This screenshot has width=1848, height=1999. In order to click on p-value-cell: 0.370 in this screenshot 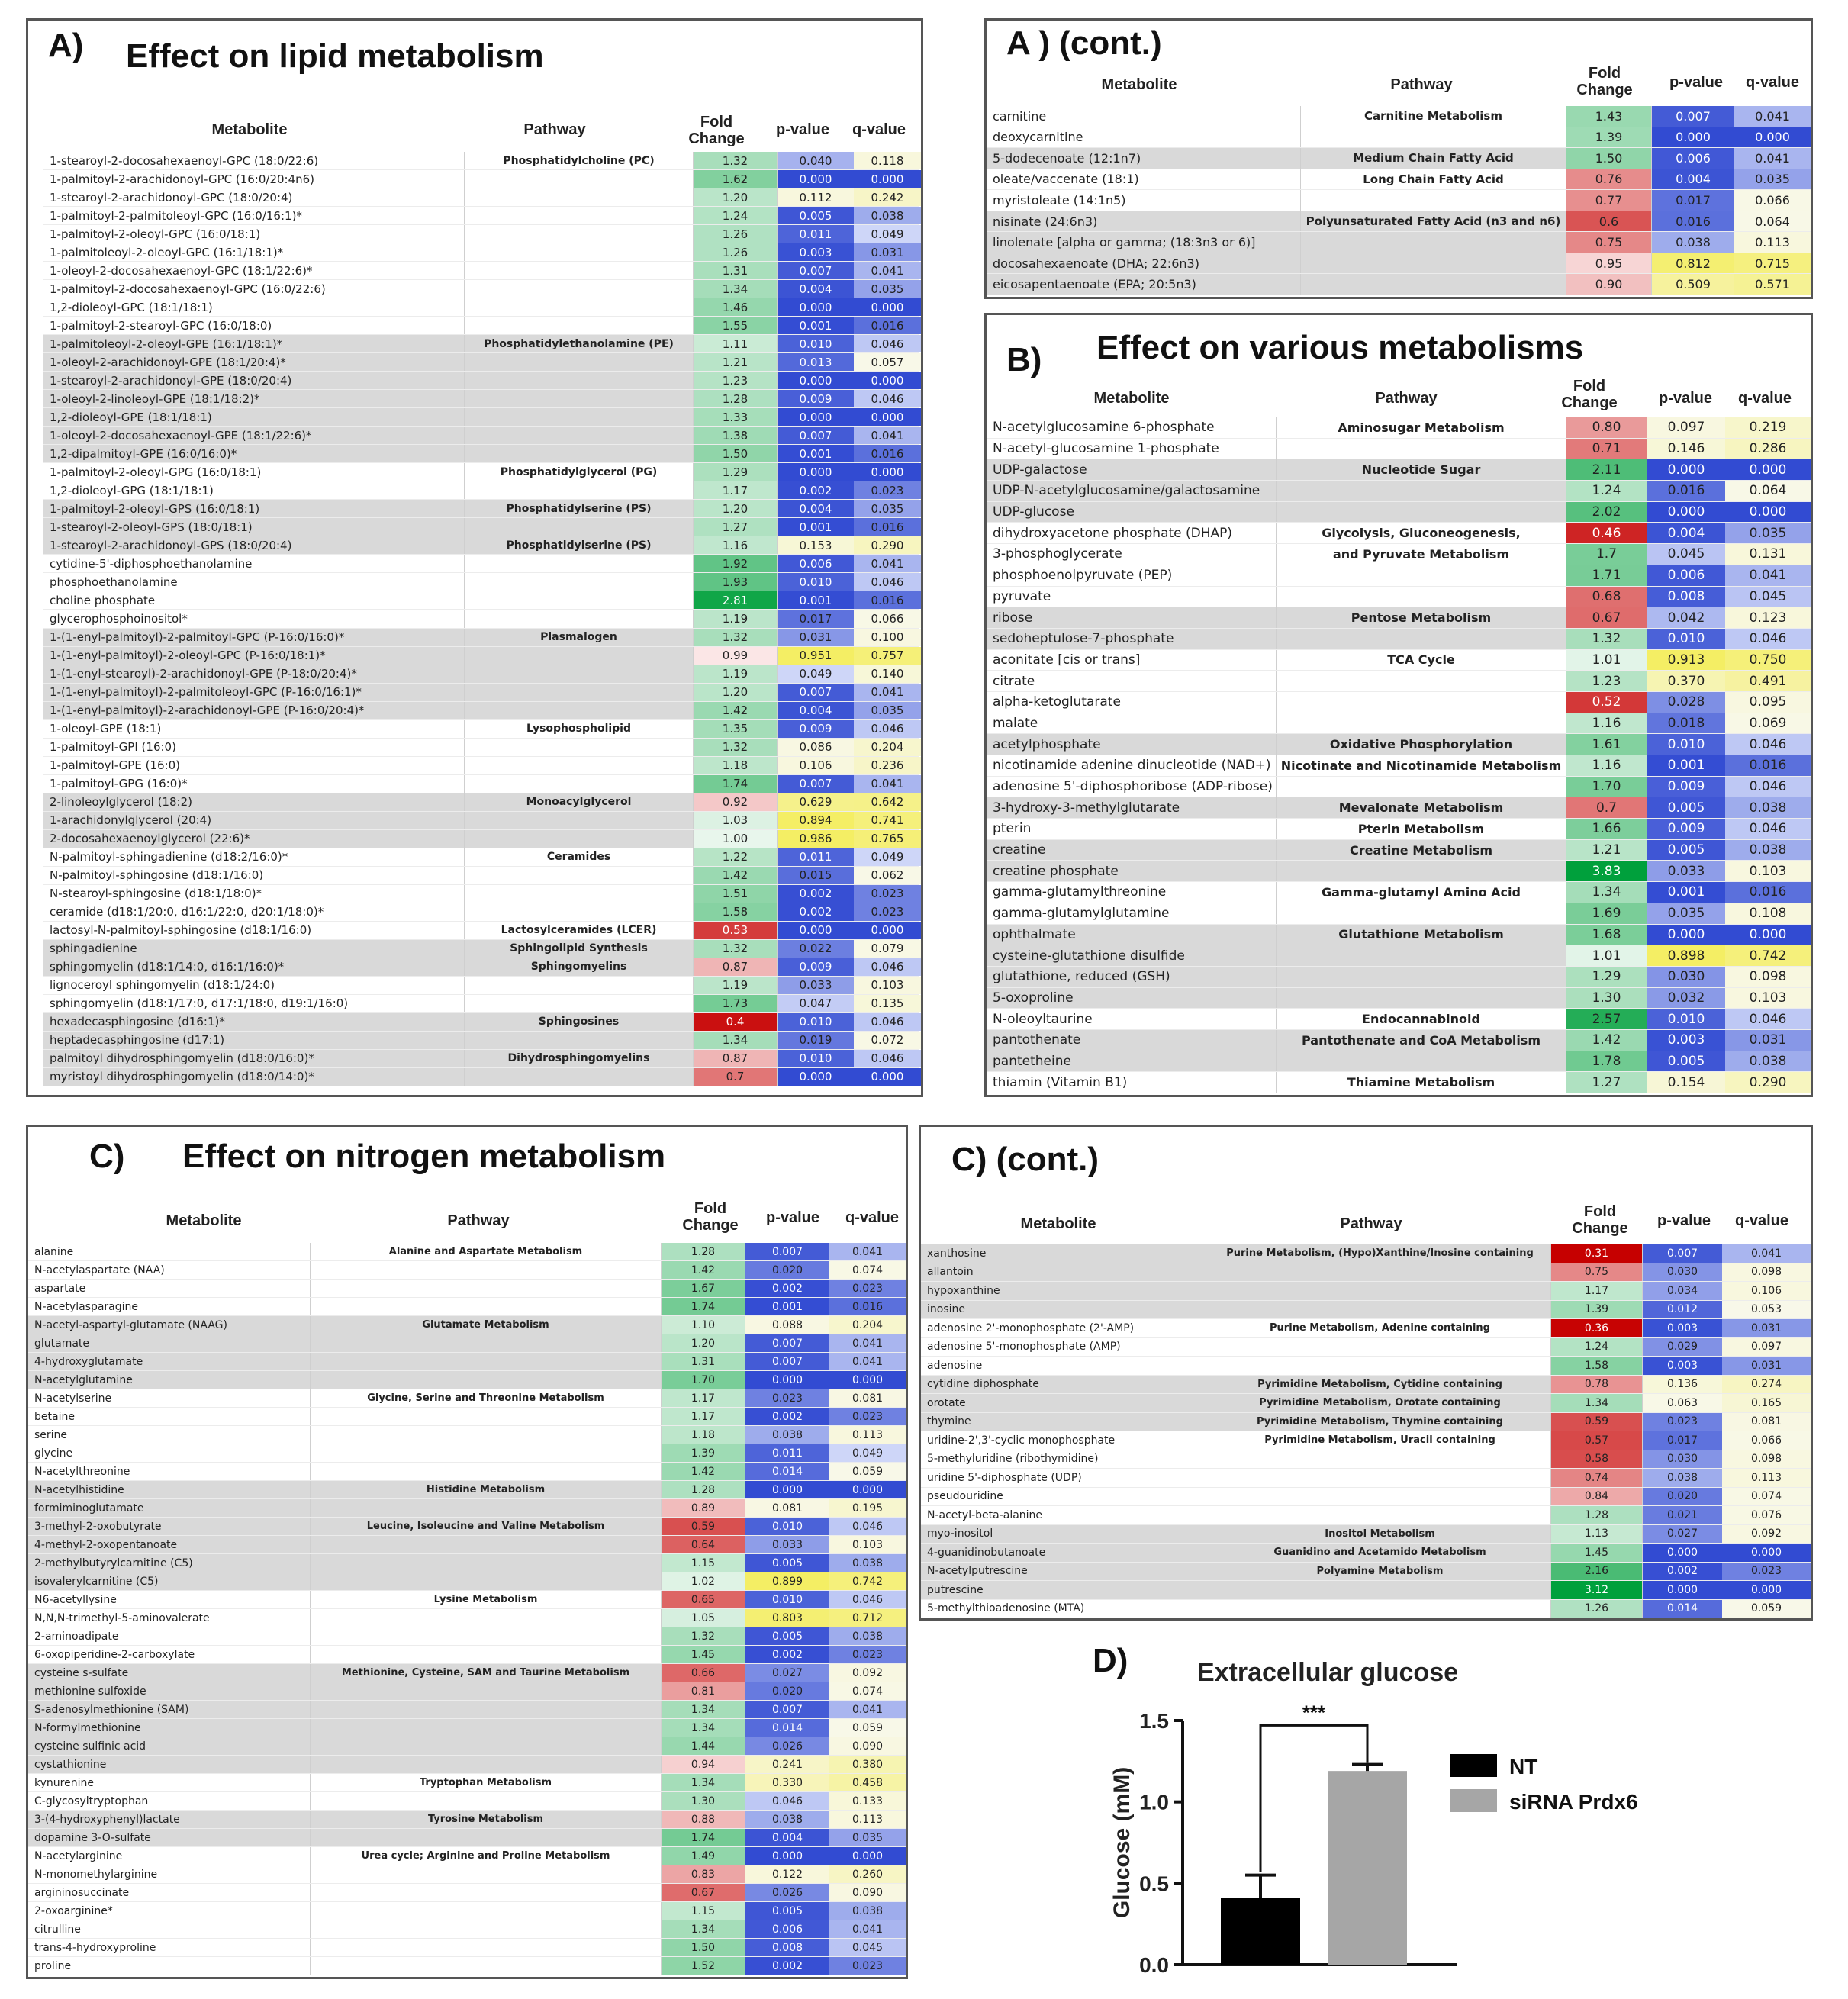, I will do `click(1686, 681)`.